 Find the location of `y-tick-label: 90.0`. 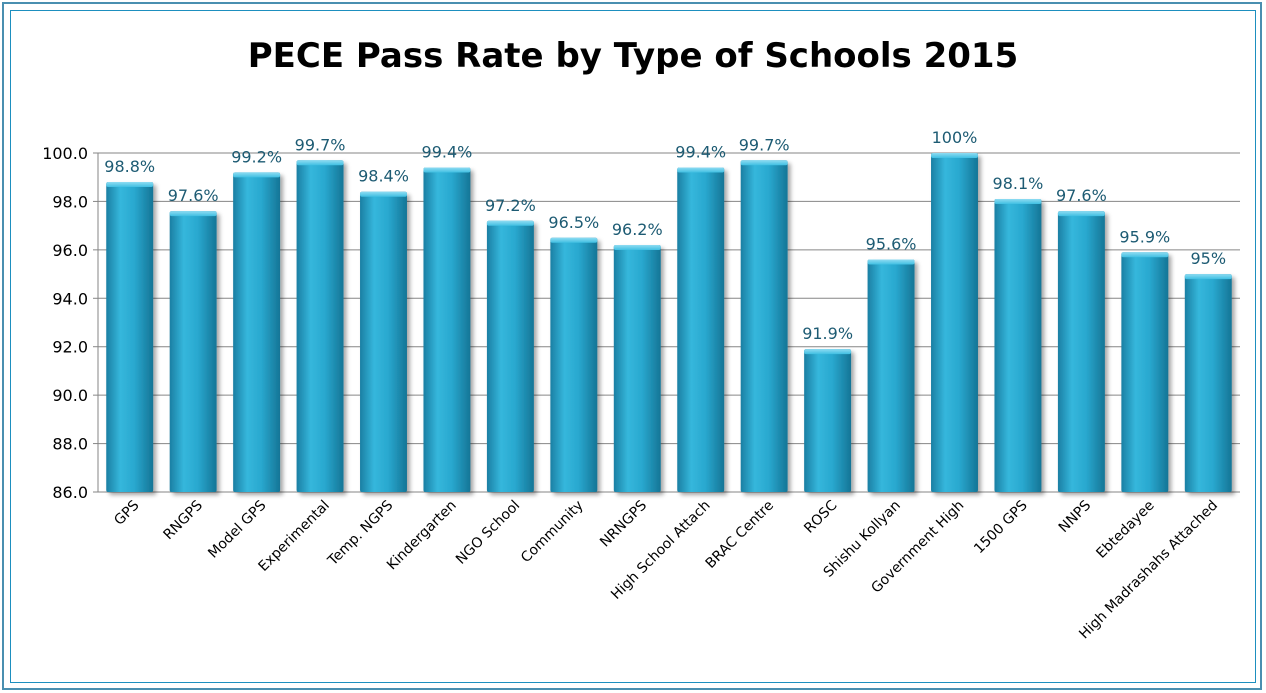

y-tick-label: 90.0 is located at coordinates (70, 395).